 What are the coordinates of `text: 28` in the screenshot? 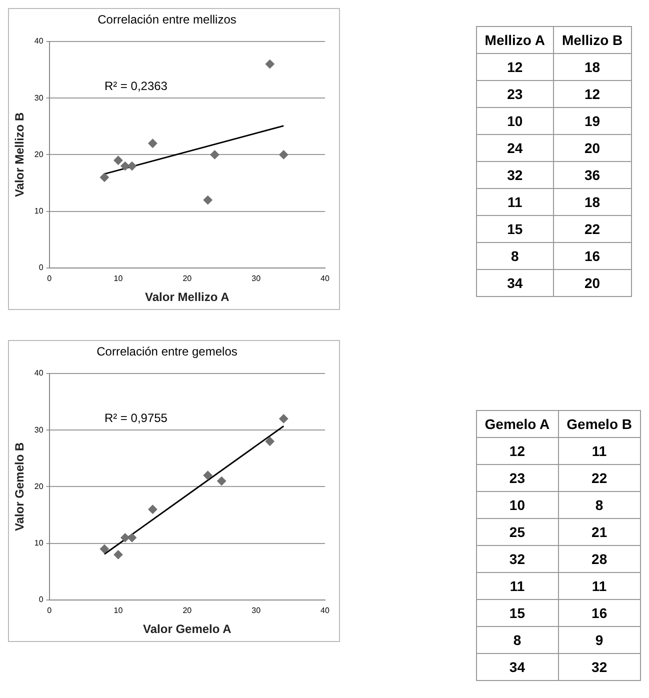 It's located at (599, 559).